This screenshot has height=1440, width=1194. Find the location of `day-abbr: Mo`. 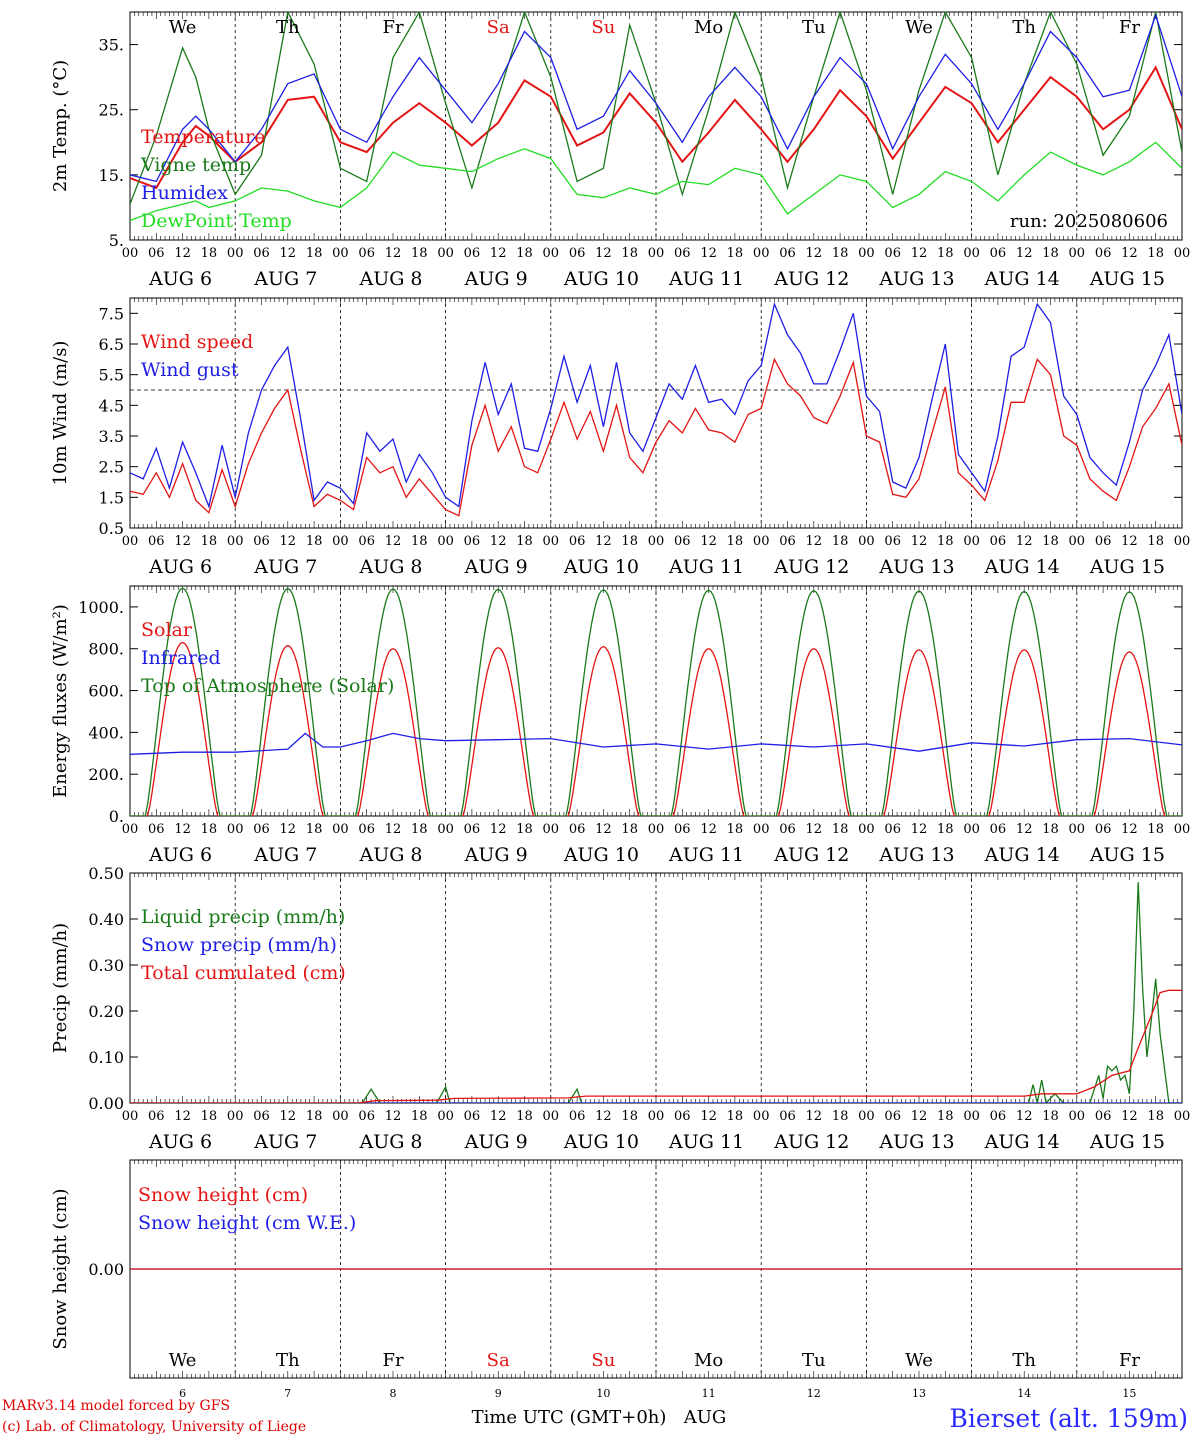

day-abbr: Mo is located at coordinates (708, 27).